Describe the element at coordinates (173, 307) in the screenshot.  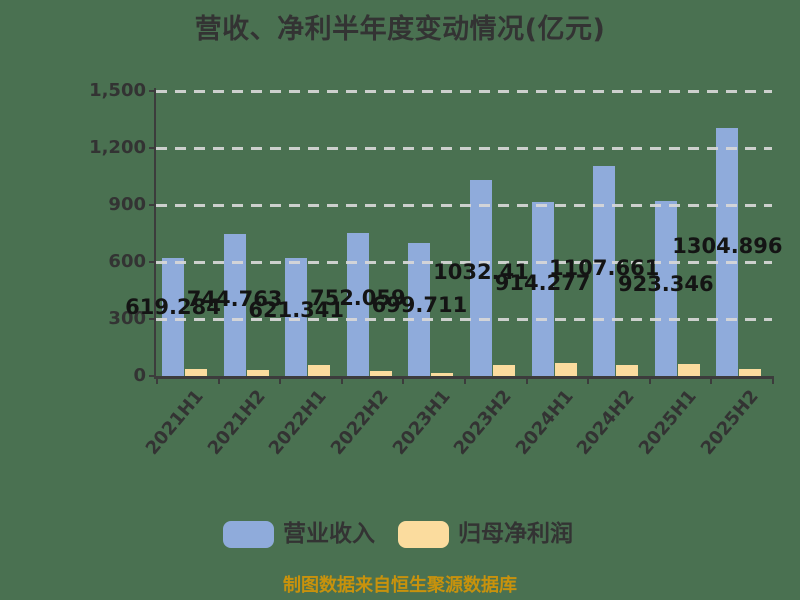
I see `revenue-data-label: 619.284` at that location.